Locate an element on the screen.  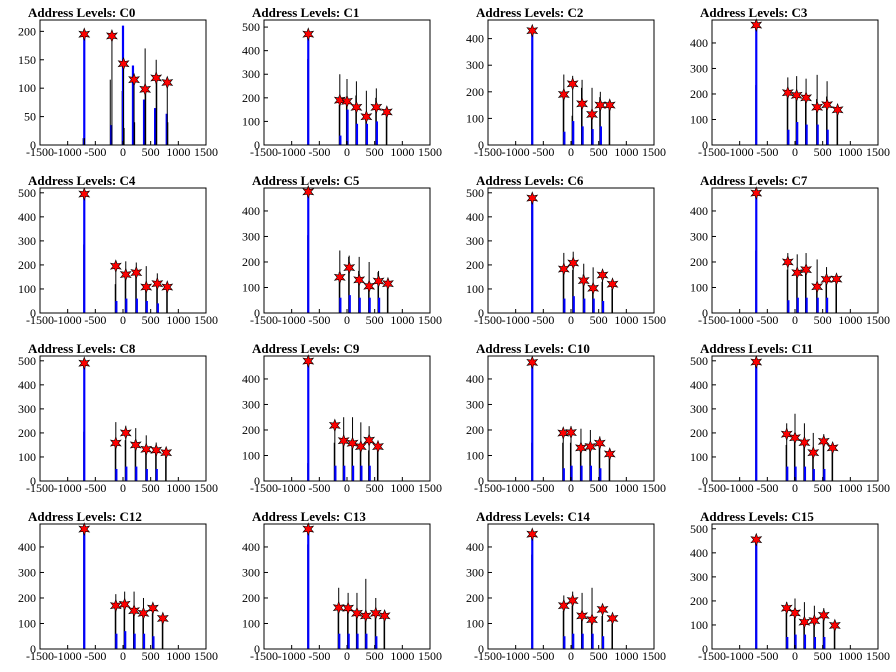
chart-title: Address Levels: C15 is located at coordinates (757, 516).